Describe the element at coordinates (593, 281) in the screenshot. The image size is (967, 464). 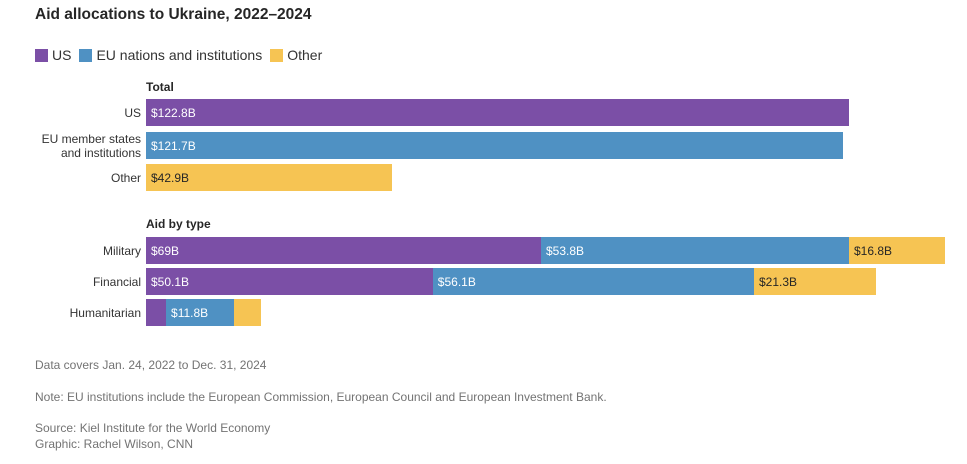
I see `bar-seg-financial-eu-nations-and-institutions: $56.1B` at that location.